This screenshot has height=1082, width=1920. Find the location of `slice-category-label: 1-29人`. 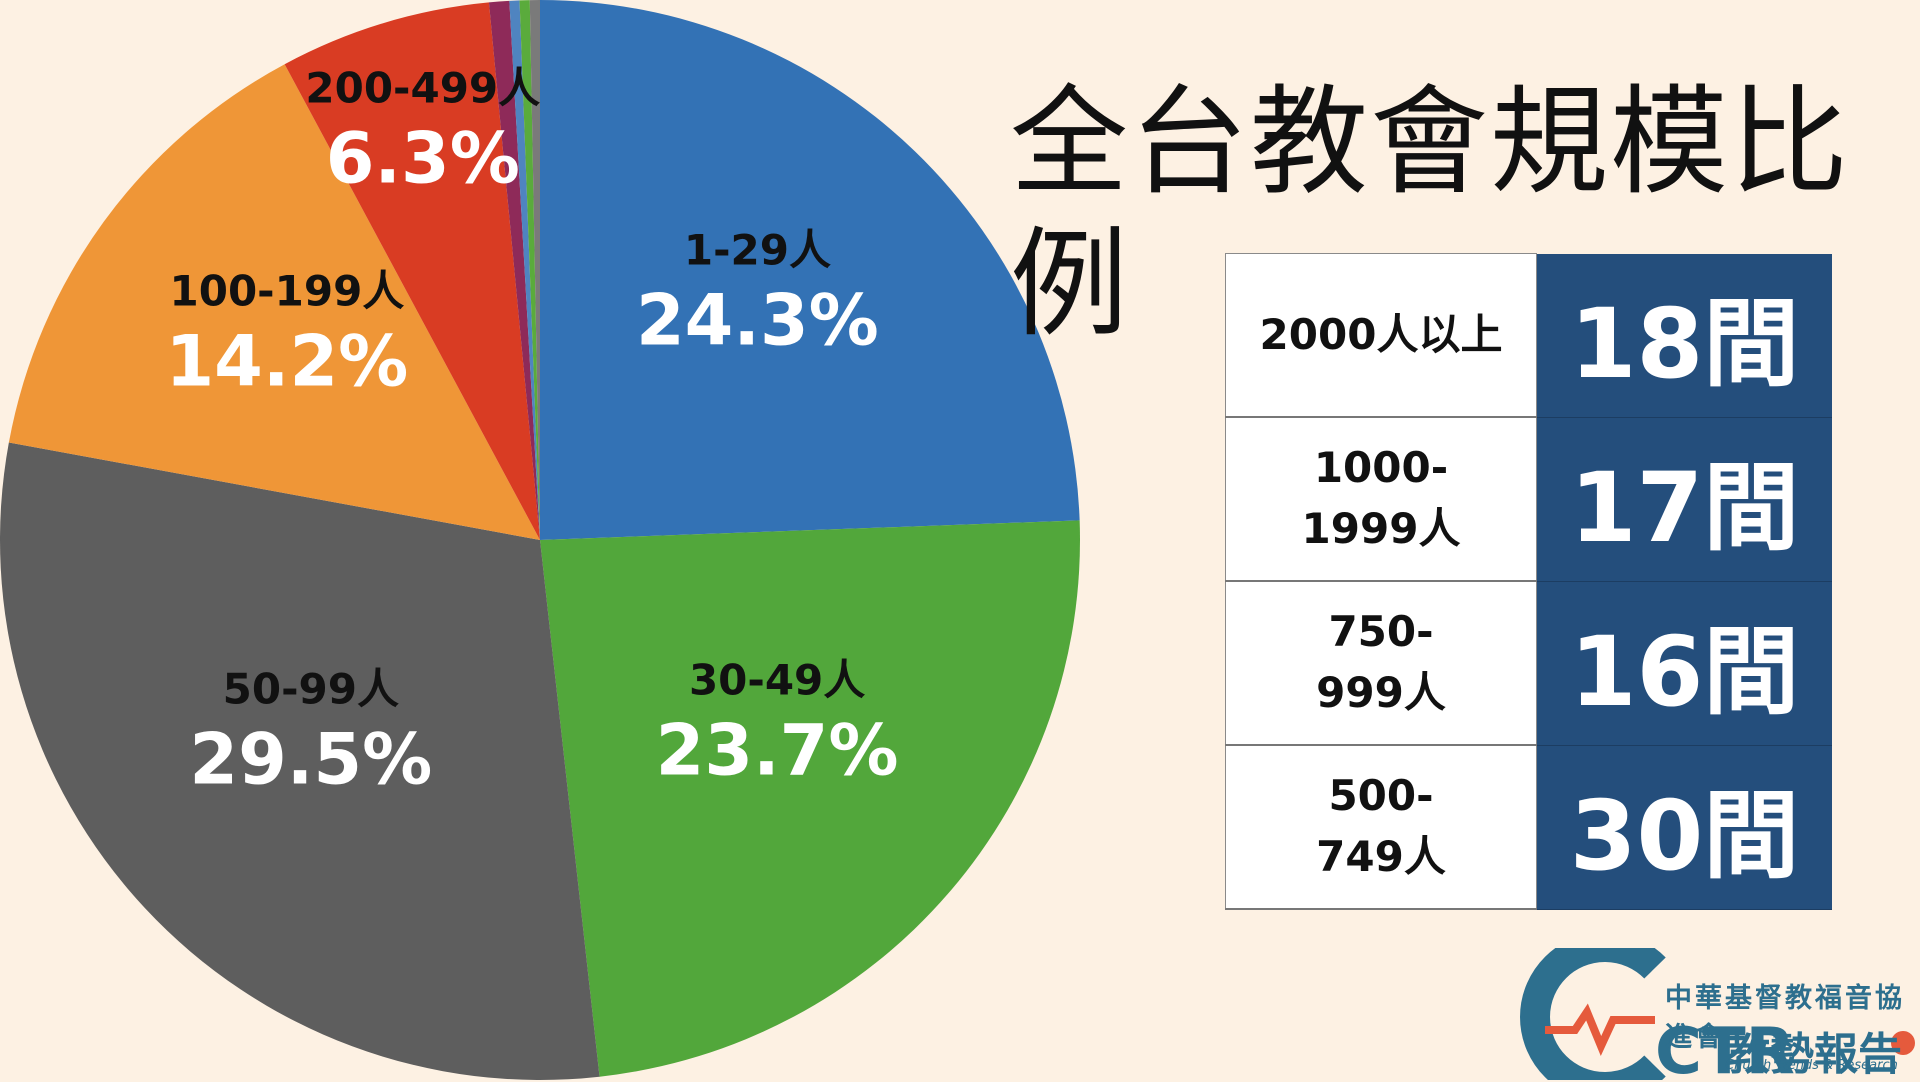

slice-category-label: 1-29人 is located at coordinates (757, 250).